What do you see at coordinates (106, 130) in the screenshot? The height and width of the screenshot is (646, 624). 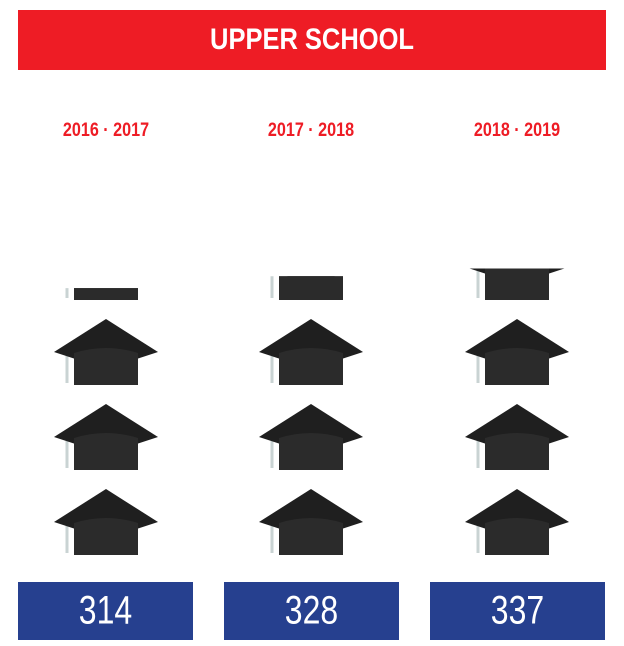 I see `year-label: 2016 · 2017` at bounding box center [106, 130].